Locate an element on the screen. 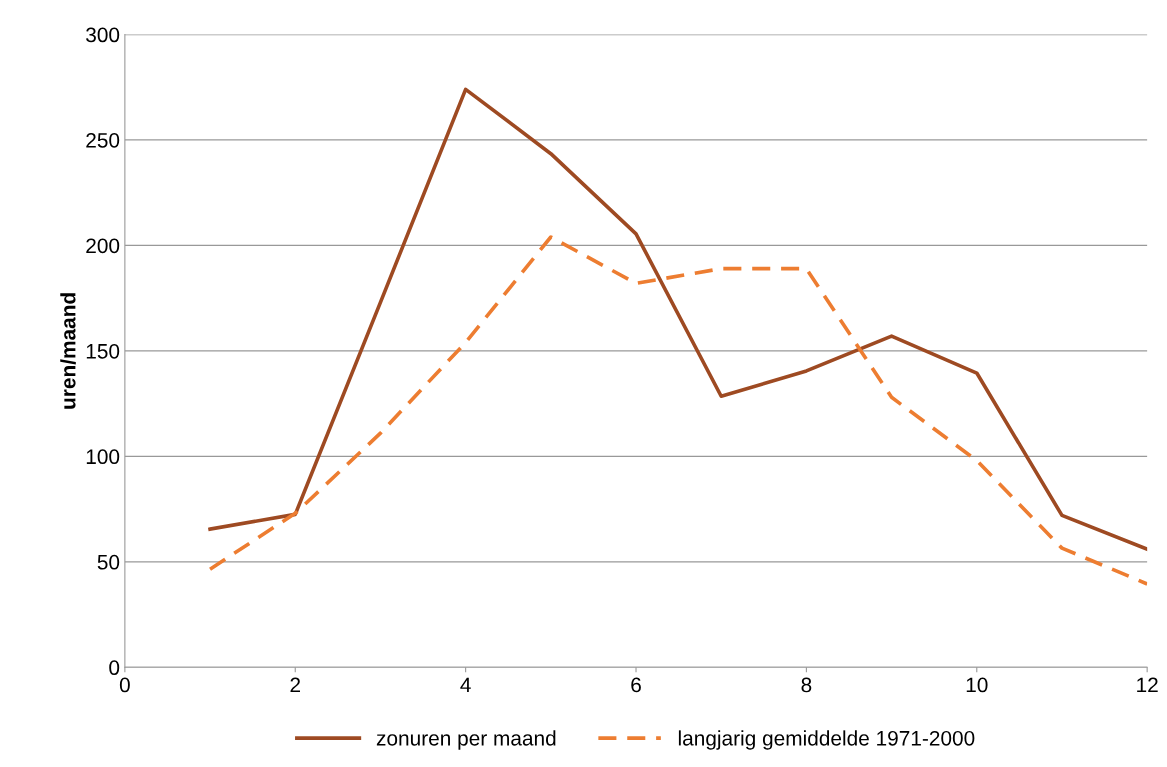  x-tick-label: 8 is located at coordinates (806, 685).